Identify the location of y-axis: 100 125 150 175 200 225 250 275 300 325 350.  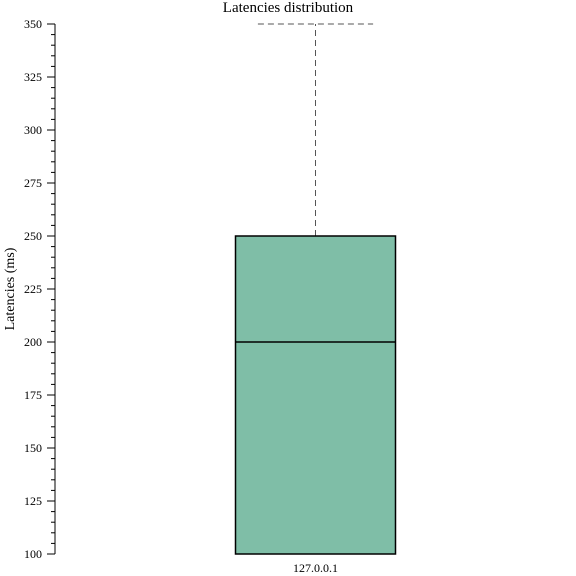
(40, 289).